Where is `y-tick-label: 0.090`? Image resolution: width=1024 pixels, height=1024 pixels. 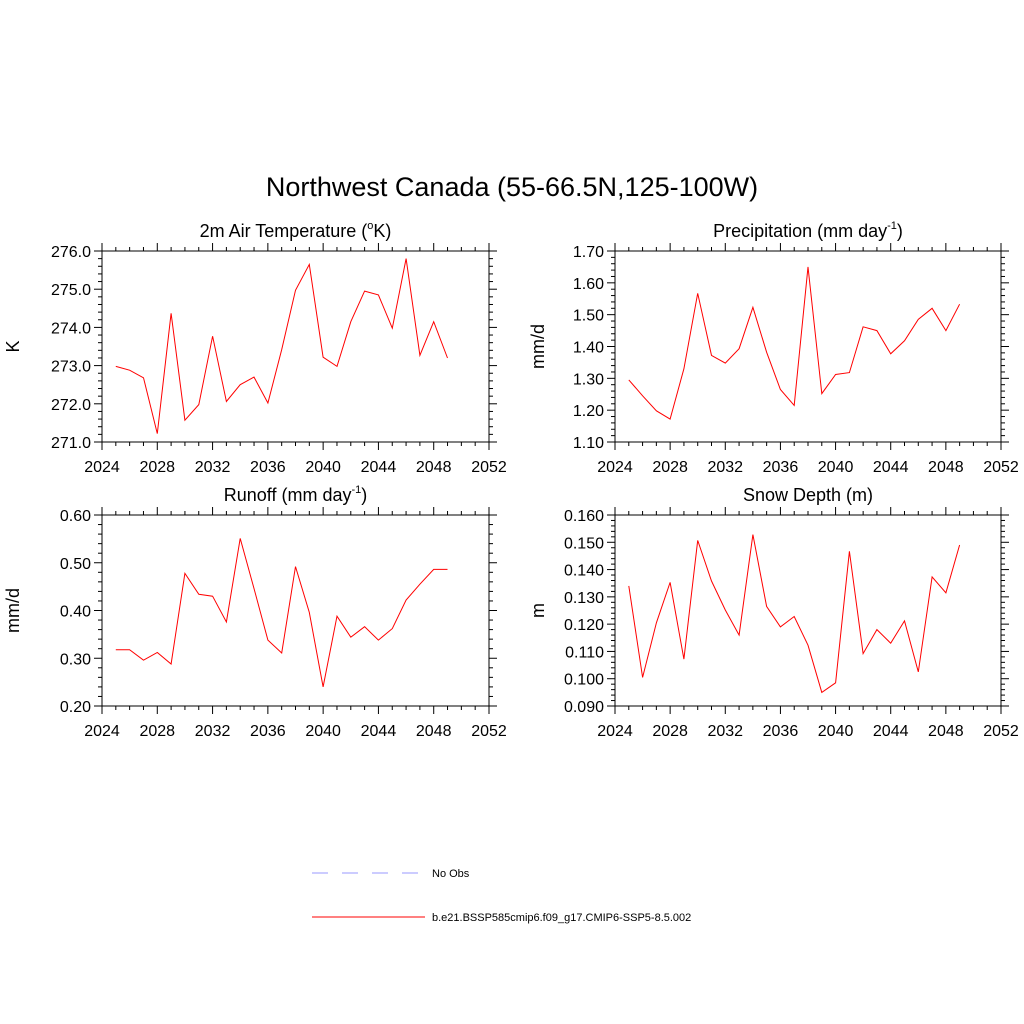
y-tick-label: 0.090 is located at coordinates (584, 707).